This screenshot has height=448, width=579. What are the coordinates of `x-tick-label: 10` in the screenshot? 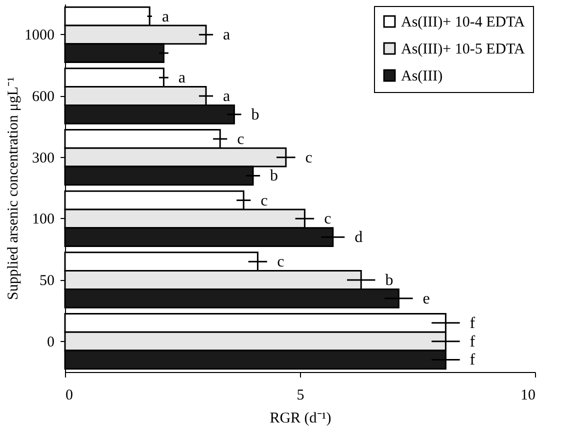 It's located at (528, 396).